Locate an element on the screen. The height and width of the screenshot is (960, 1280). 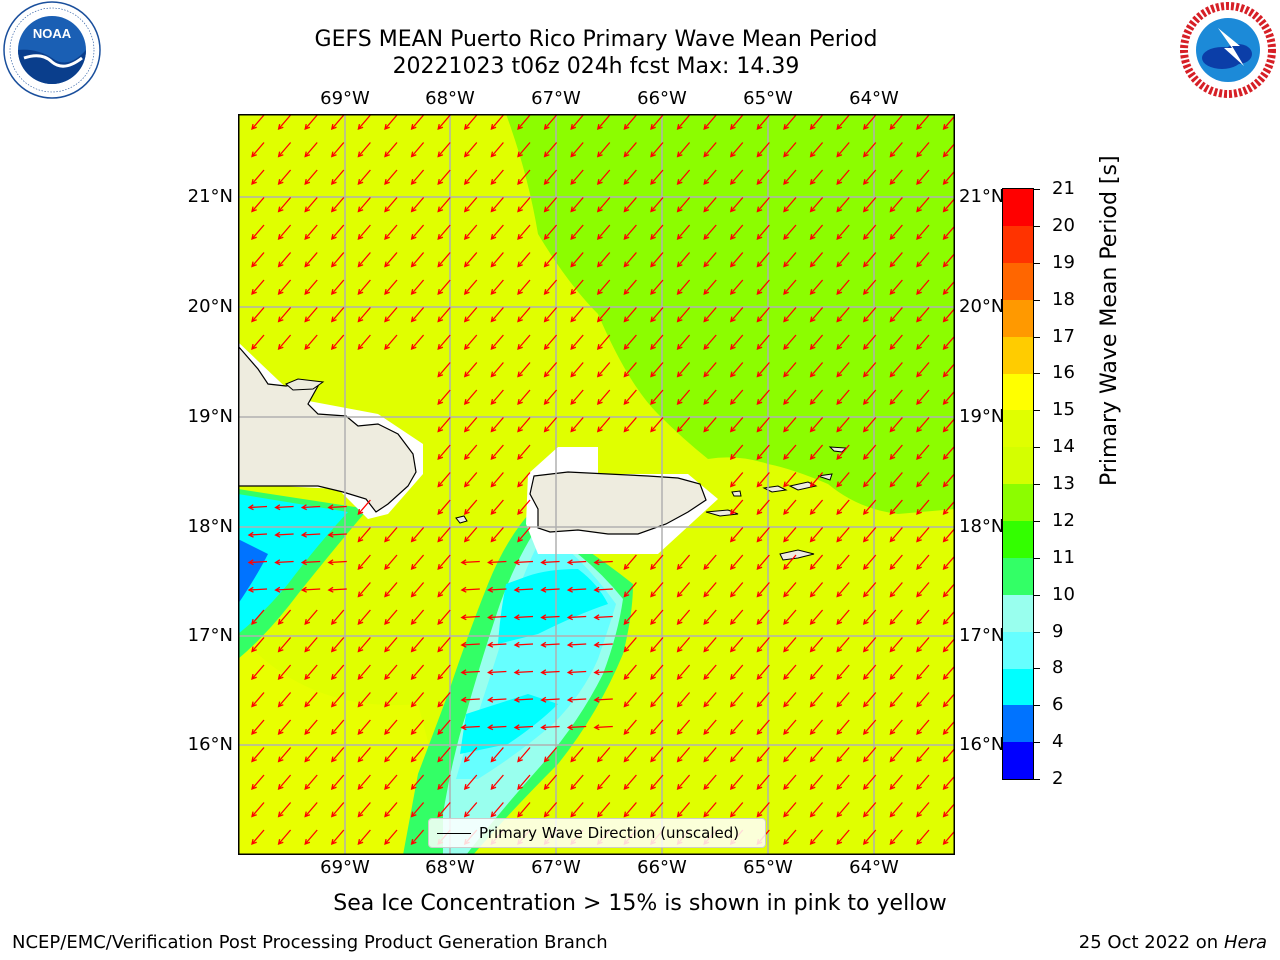
footer-date: 25 Oct 2022 on Hera is located at coordinates (1173, 942).